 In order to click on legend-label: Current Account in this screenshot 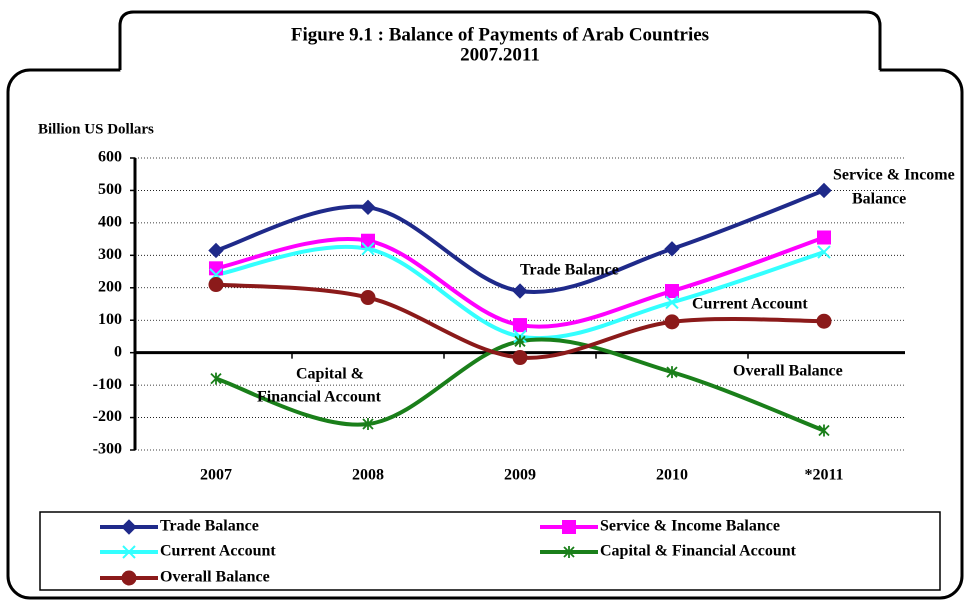, I will do `click(218, 551)`.